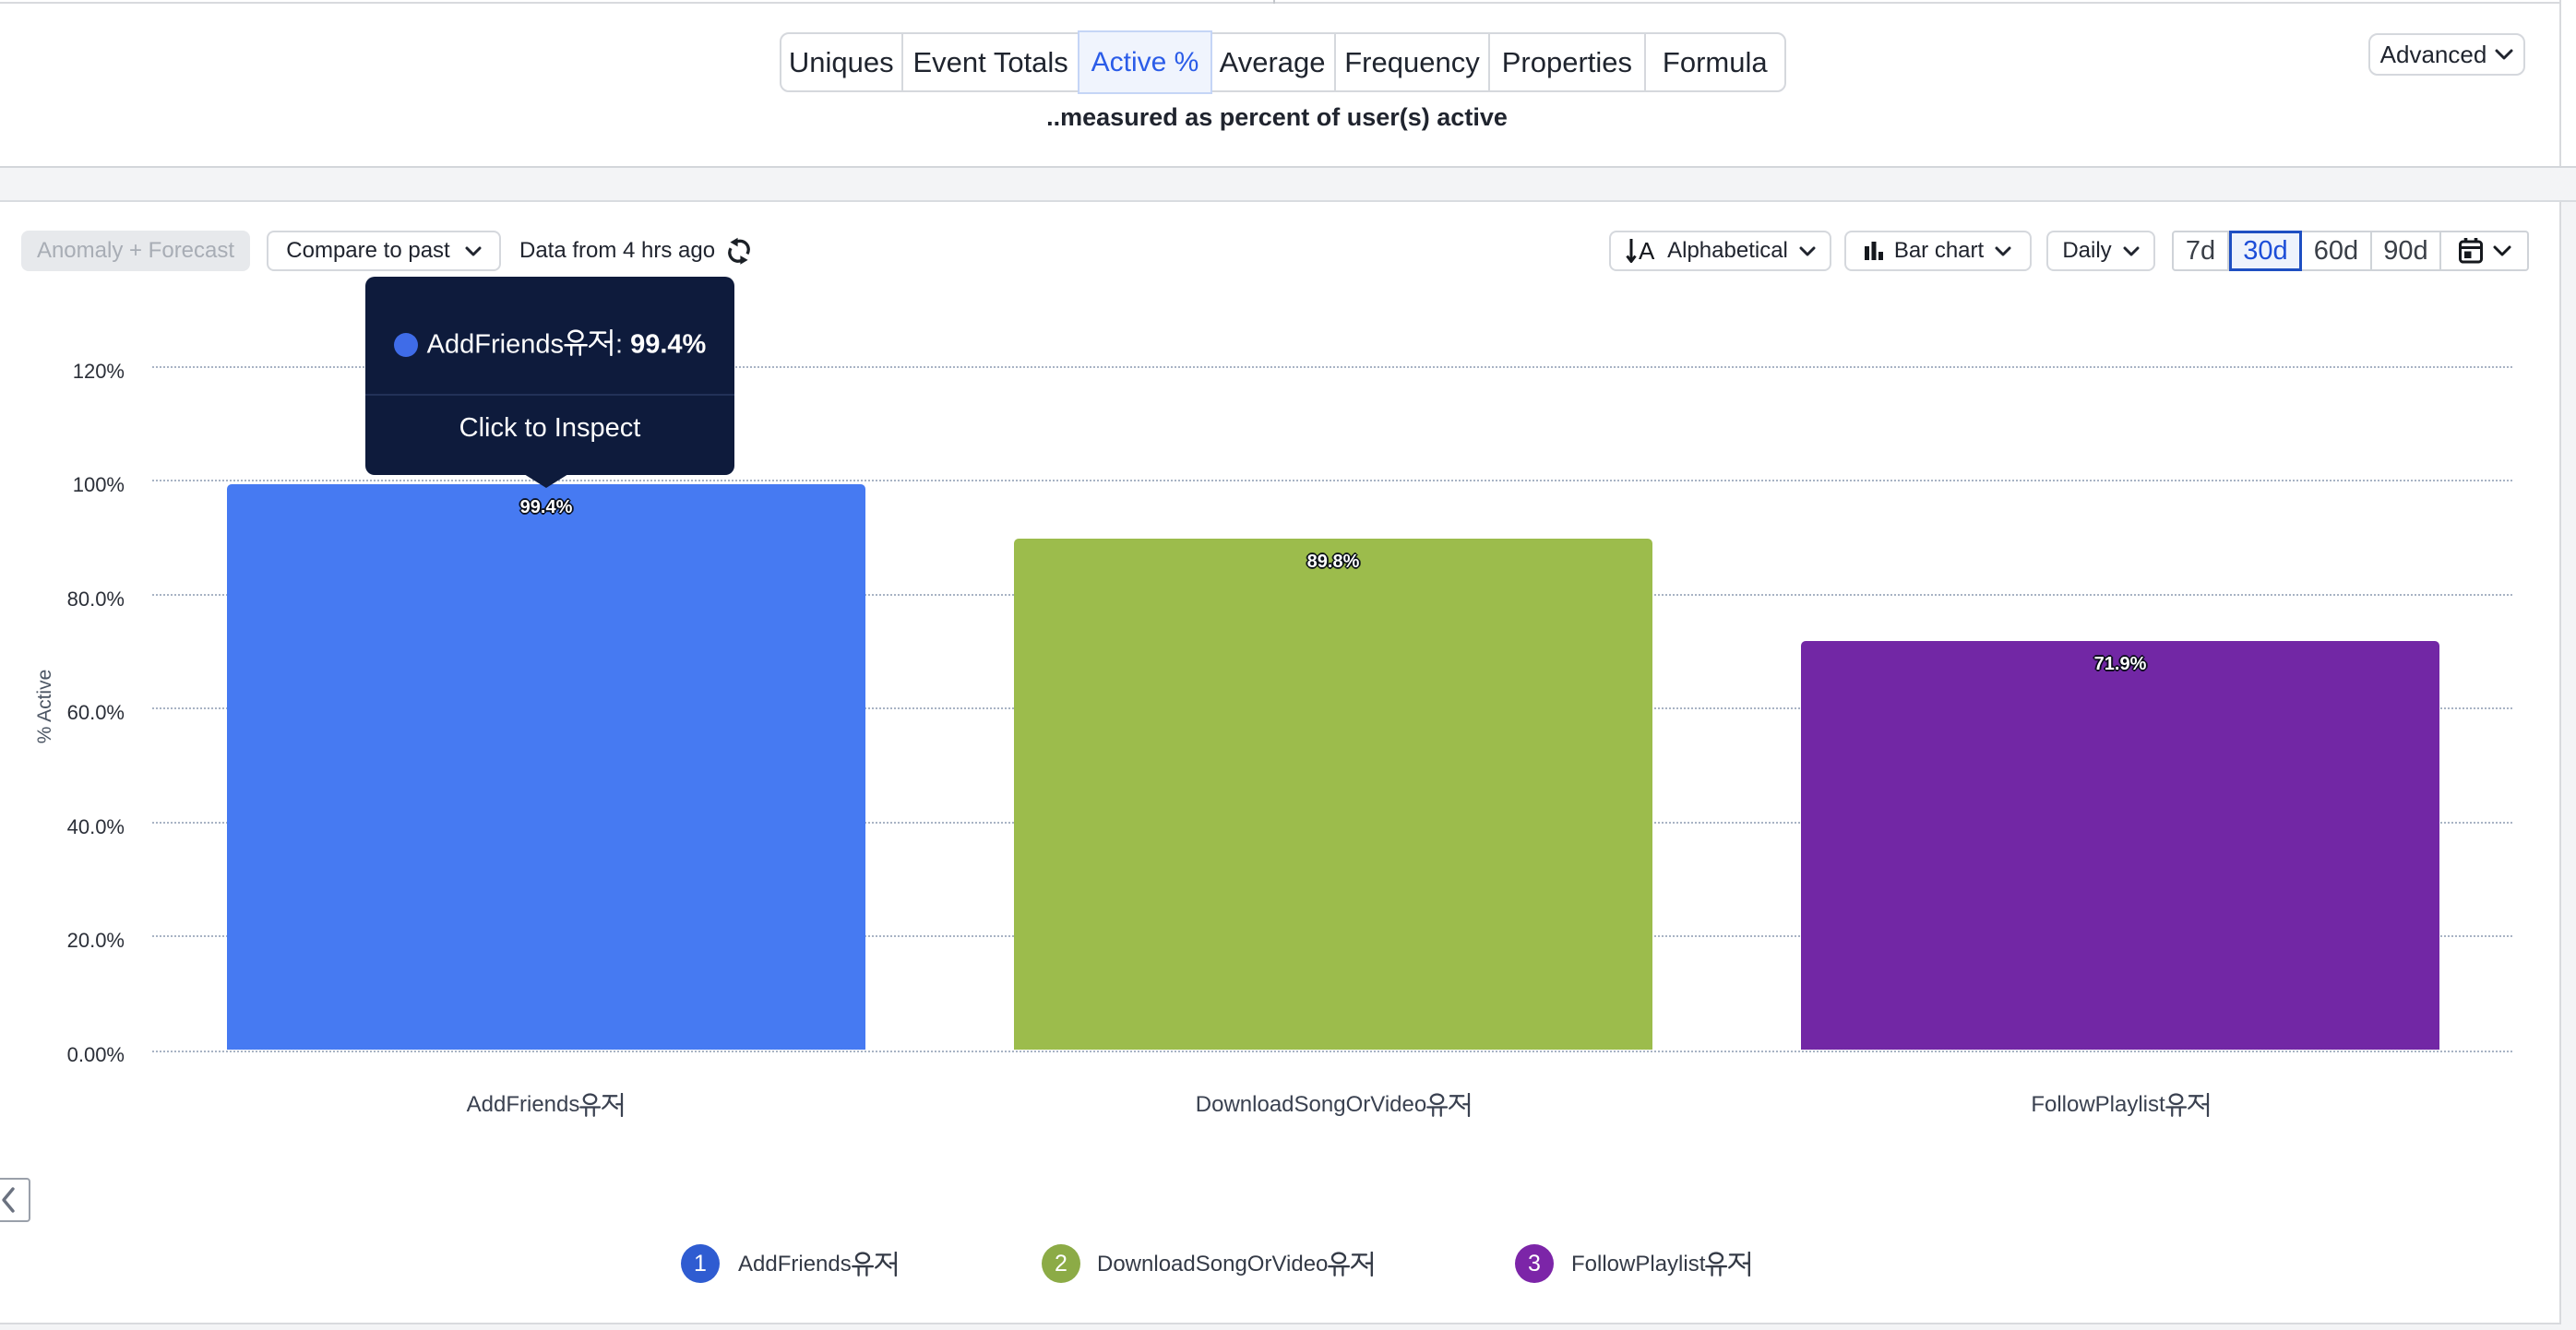 The width and height of the screenshot is (2576, 1330). What do you see at coordinates (1647, 251) in the screenshot?
I see `svg-text: A` at bounding box center [1647, 251].